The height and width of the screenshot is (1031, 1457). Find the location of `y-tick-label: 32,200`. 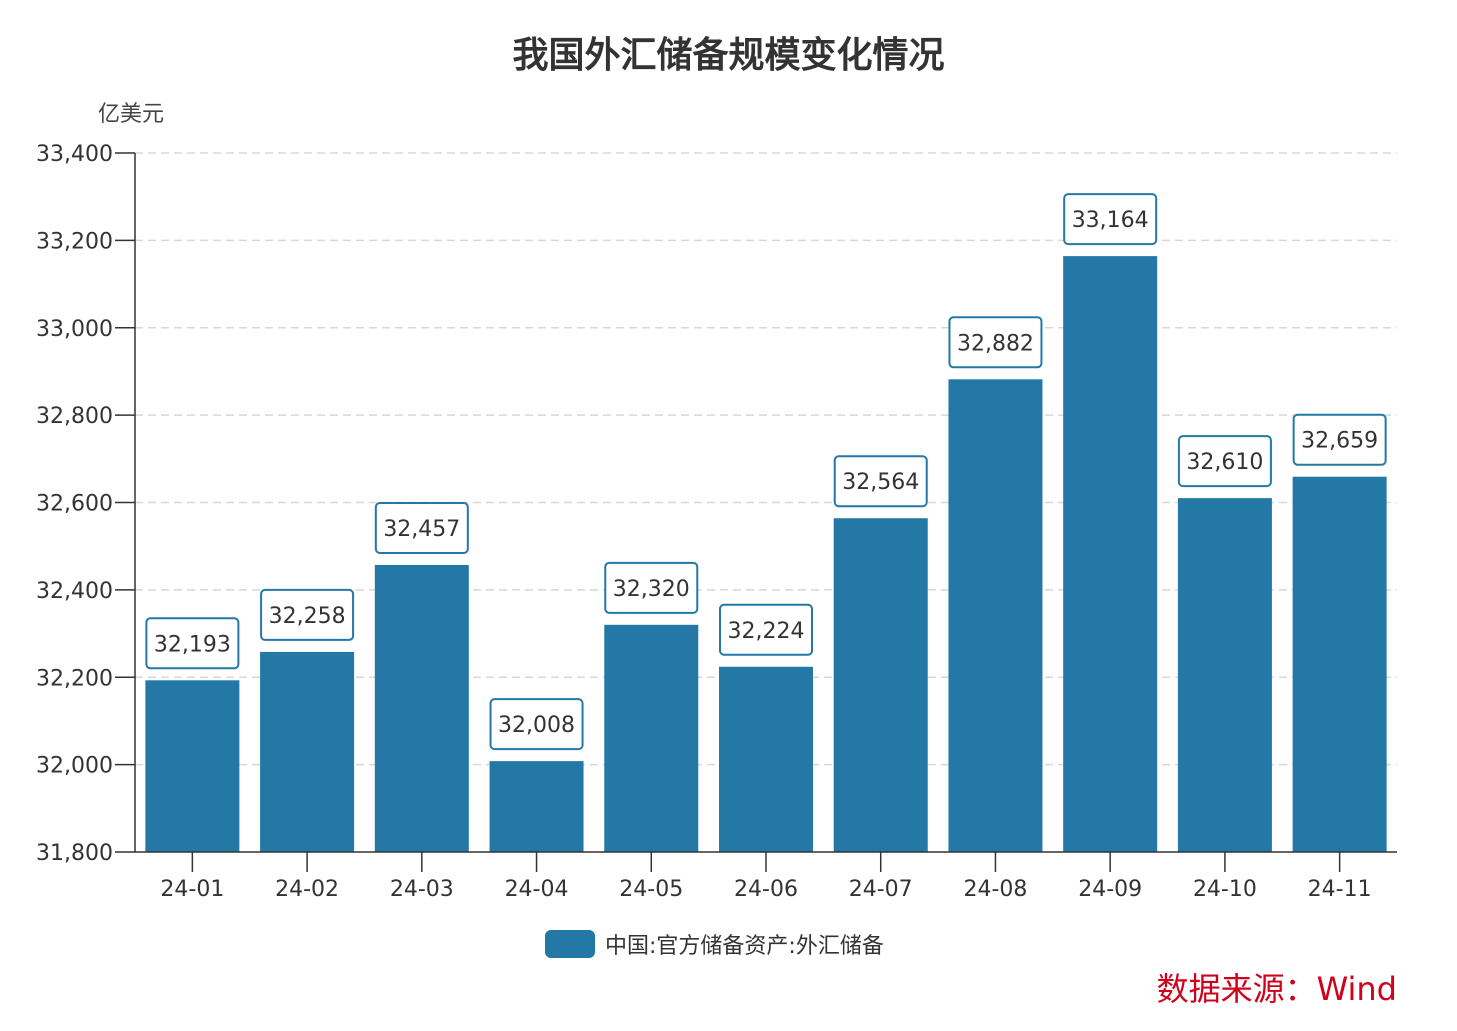

y-tick-label: 32,200 is located at coordinates (74, 678).